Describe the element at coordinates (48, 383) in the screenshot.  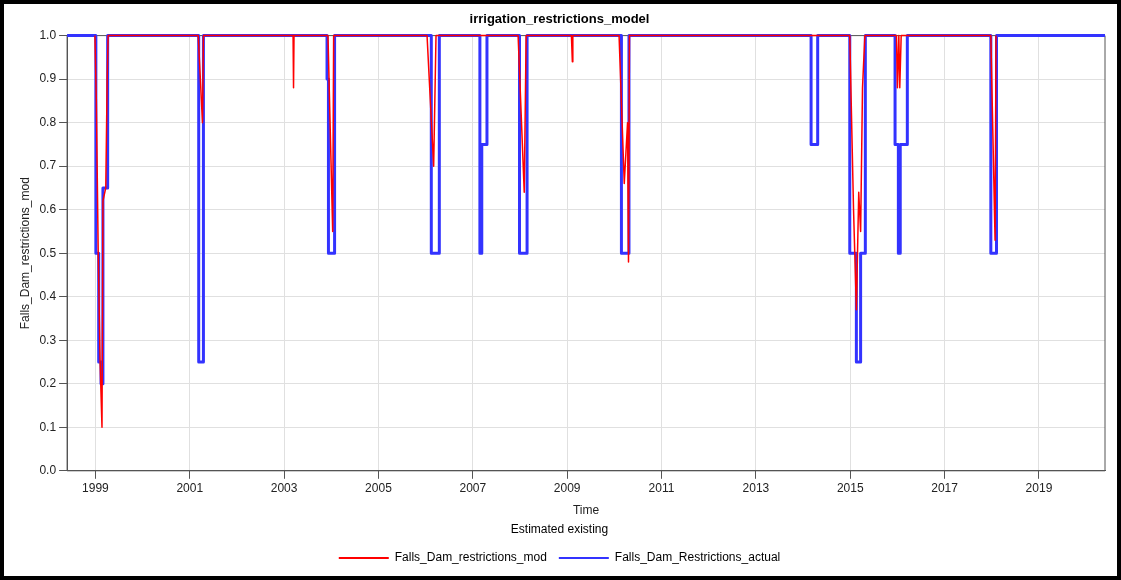
I see `y-tick-label: 0.2` at that location.